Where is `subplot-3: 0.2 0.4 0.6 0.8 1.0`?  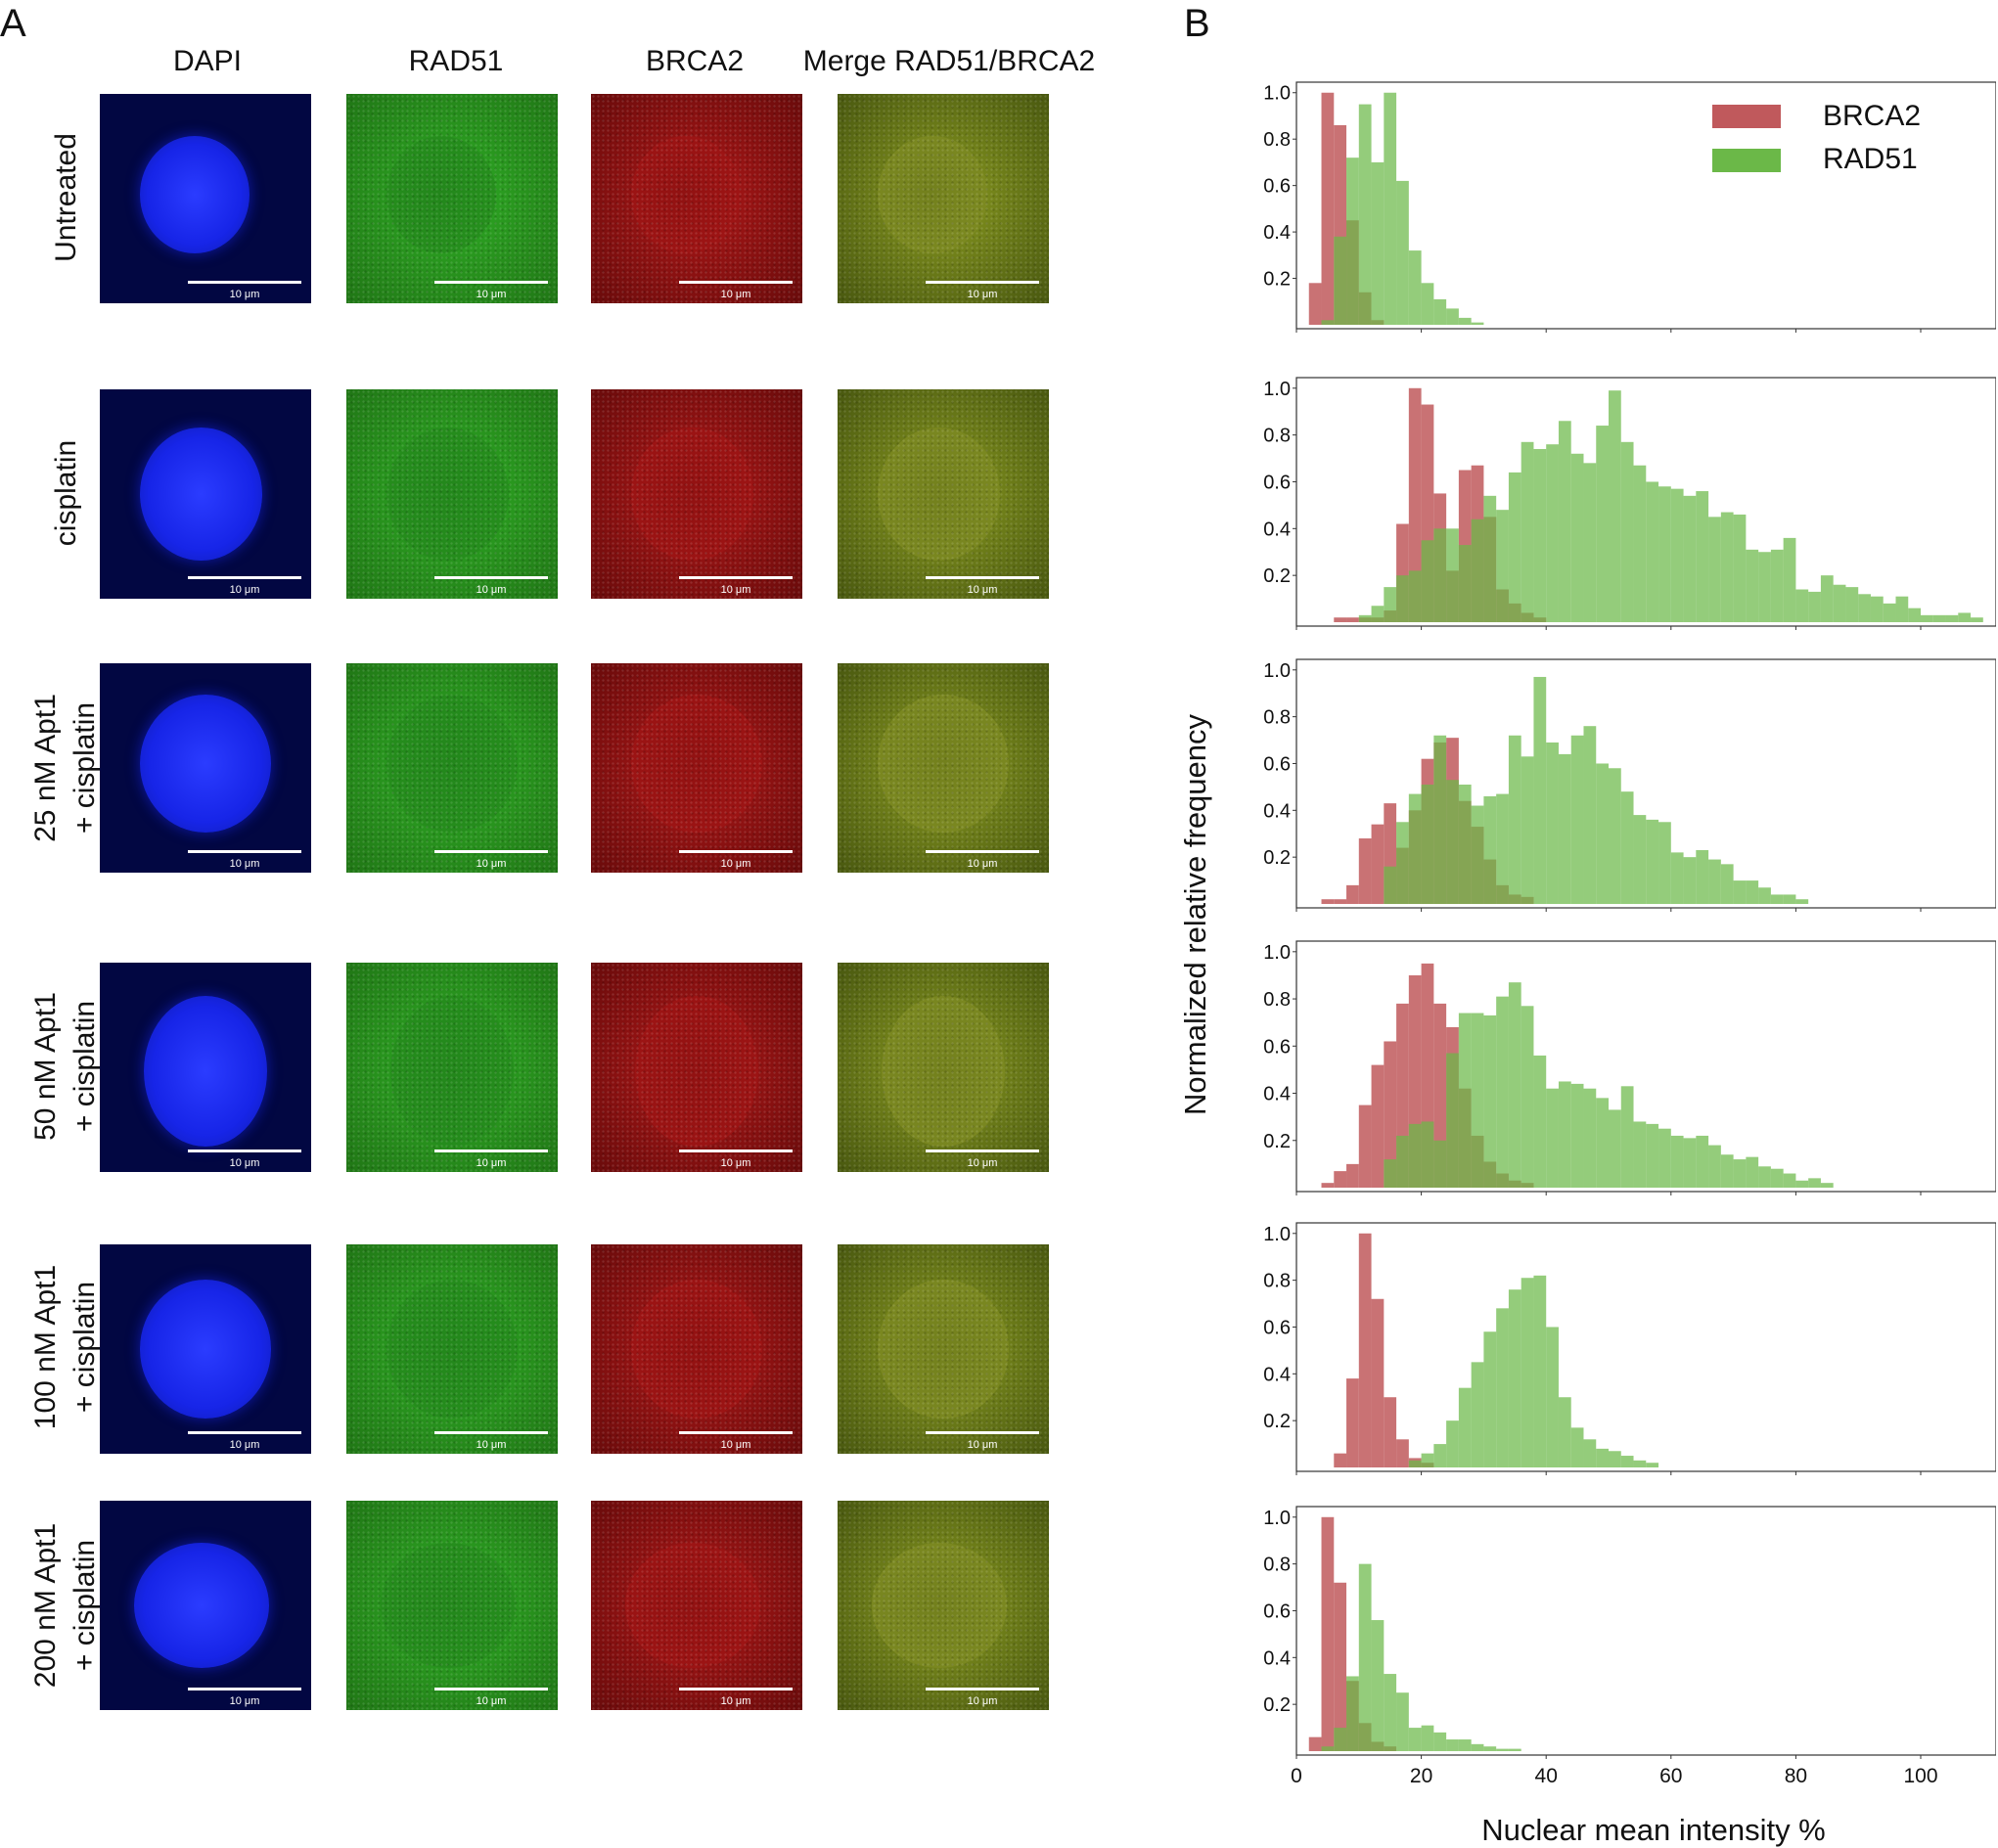 subplot-3: 0.2 0.4 0.6 0.8 1.0 is located at coordinates (1629, 785).